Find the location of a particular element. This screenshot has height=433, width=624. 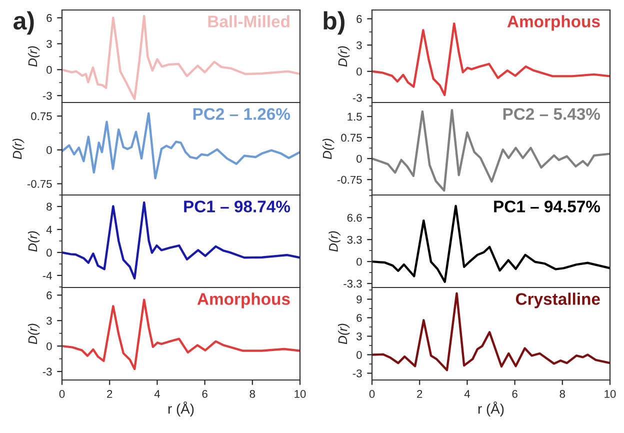

text: PC1 – 98.74% is located at coordinates (237, 206).